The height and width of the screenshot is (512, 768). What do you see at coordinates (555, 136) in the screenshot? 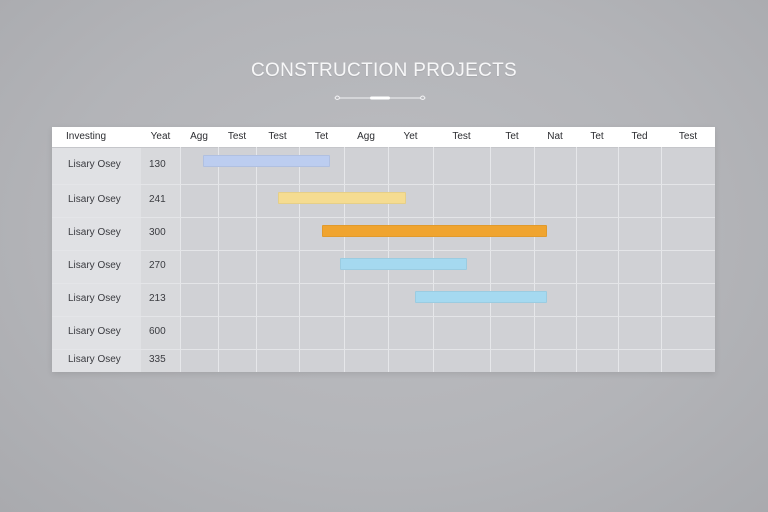
I see `period-header: Nat` at bounding box center [555, 136].